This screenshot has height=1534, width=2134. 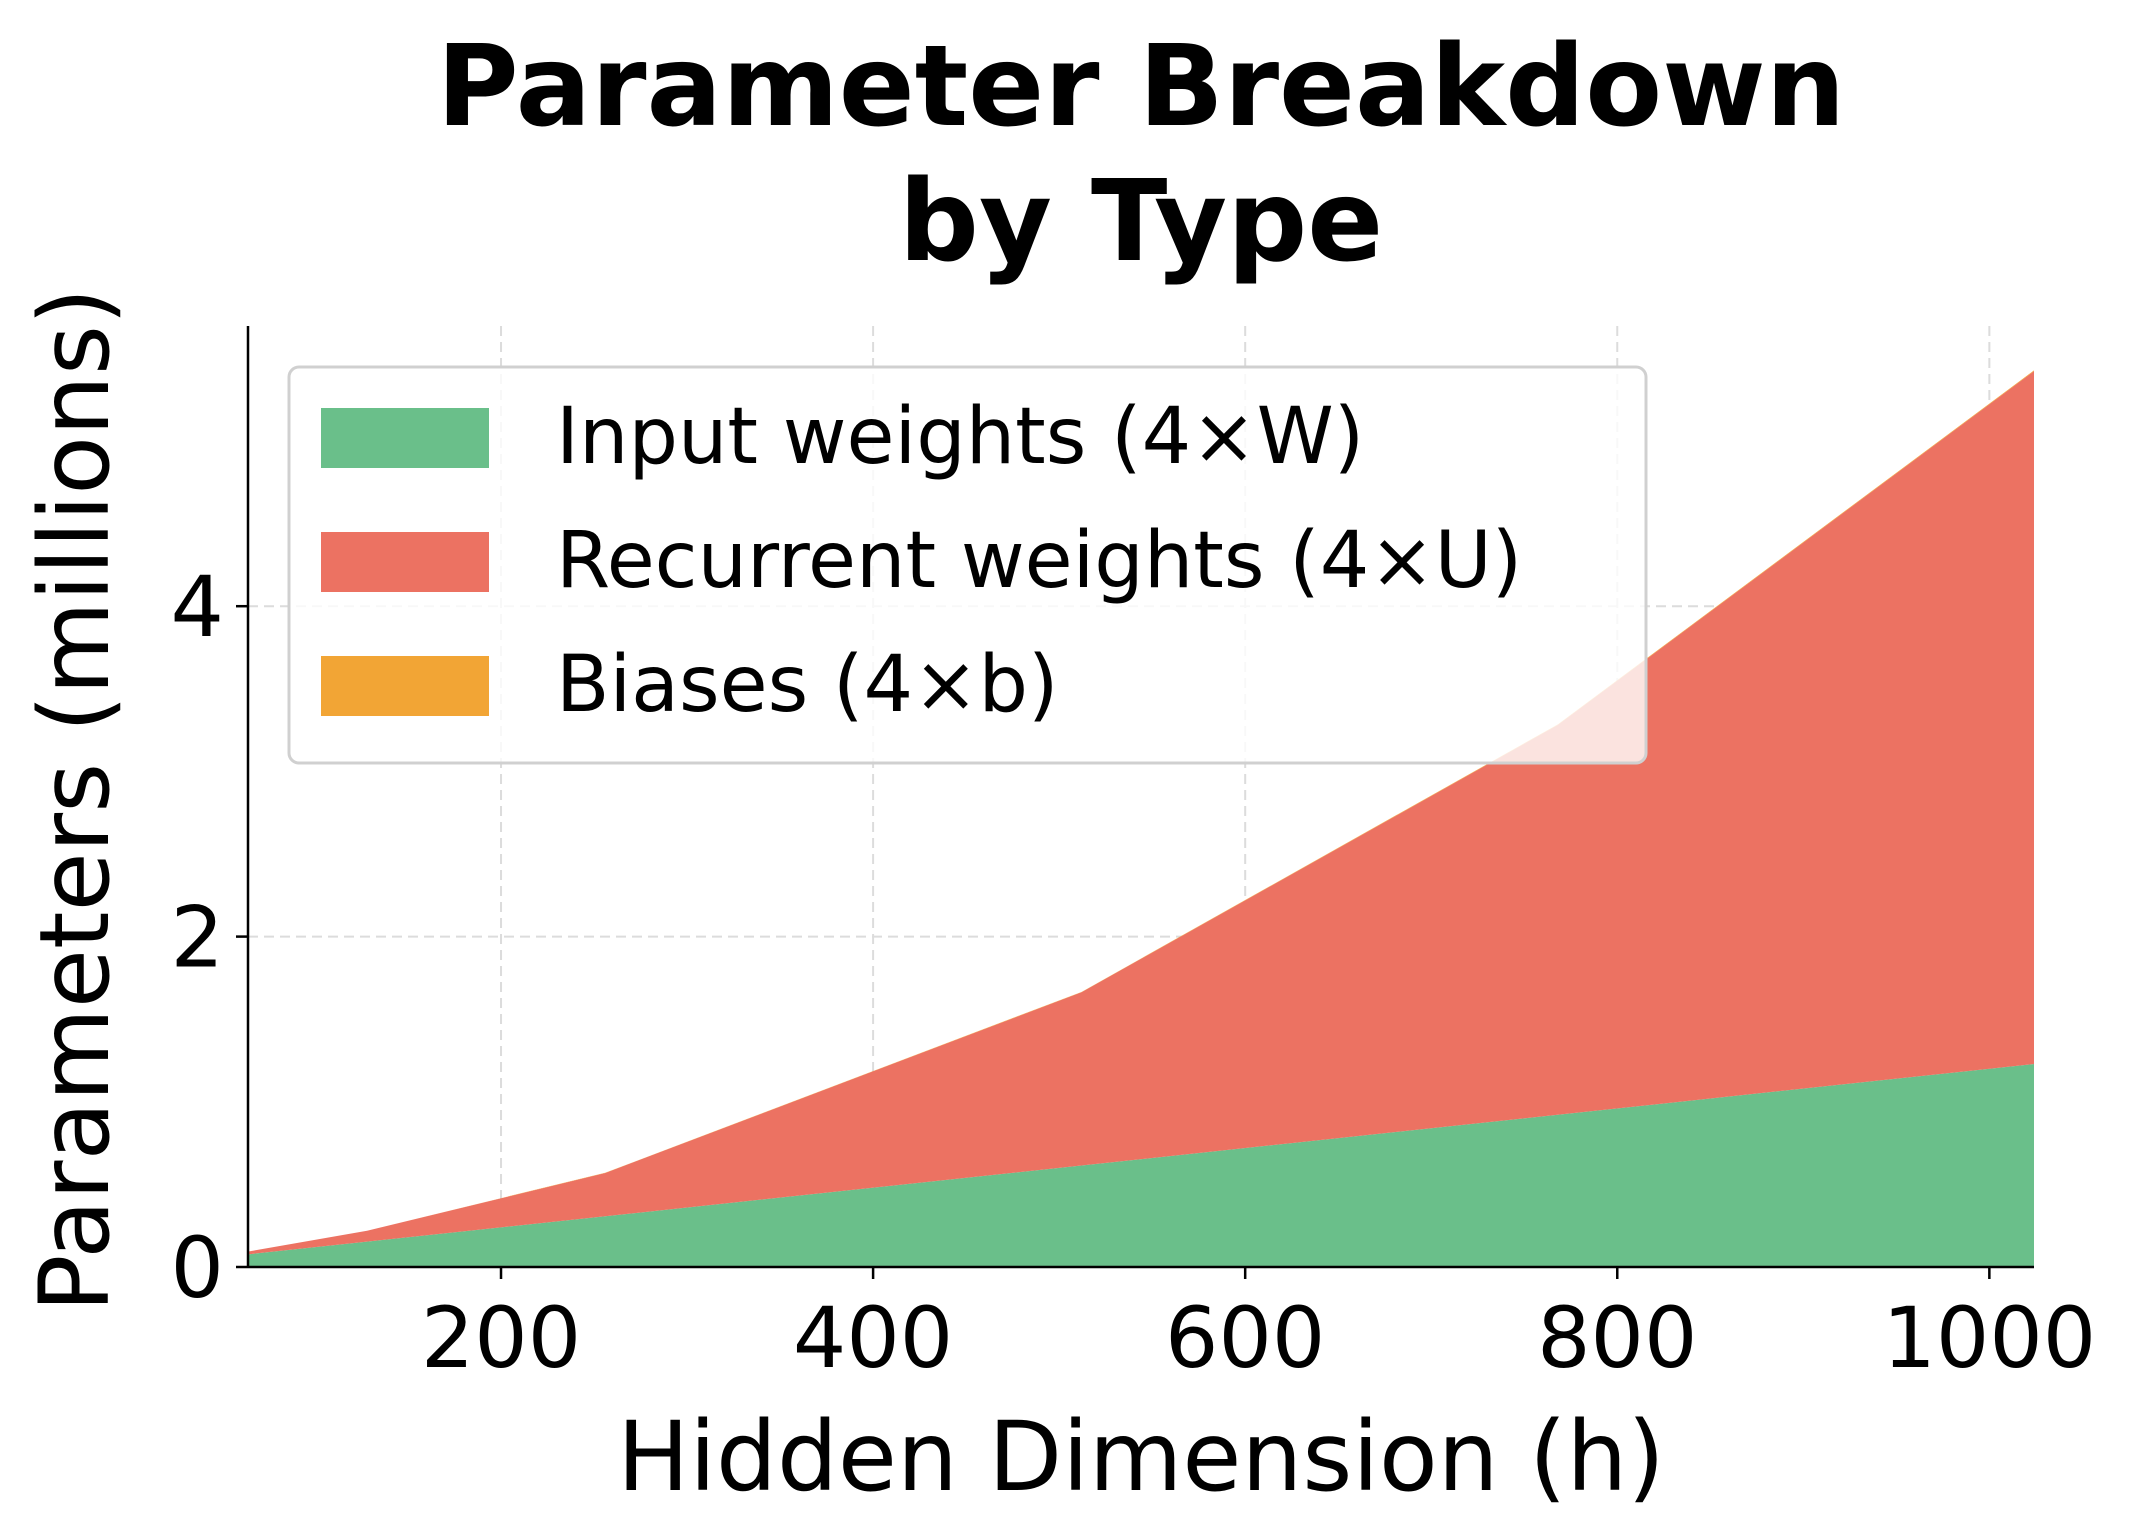 I want to click on chart-title-line-2: by Type, so click(x=1141, y=222).